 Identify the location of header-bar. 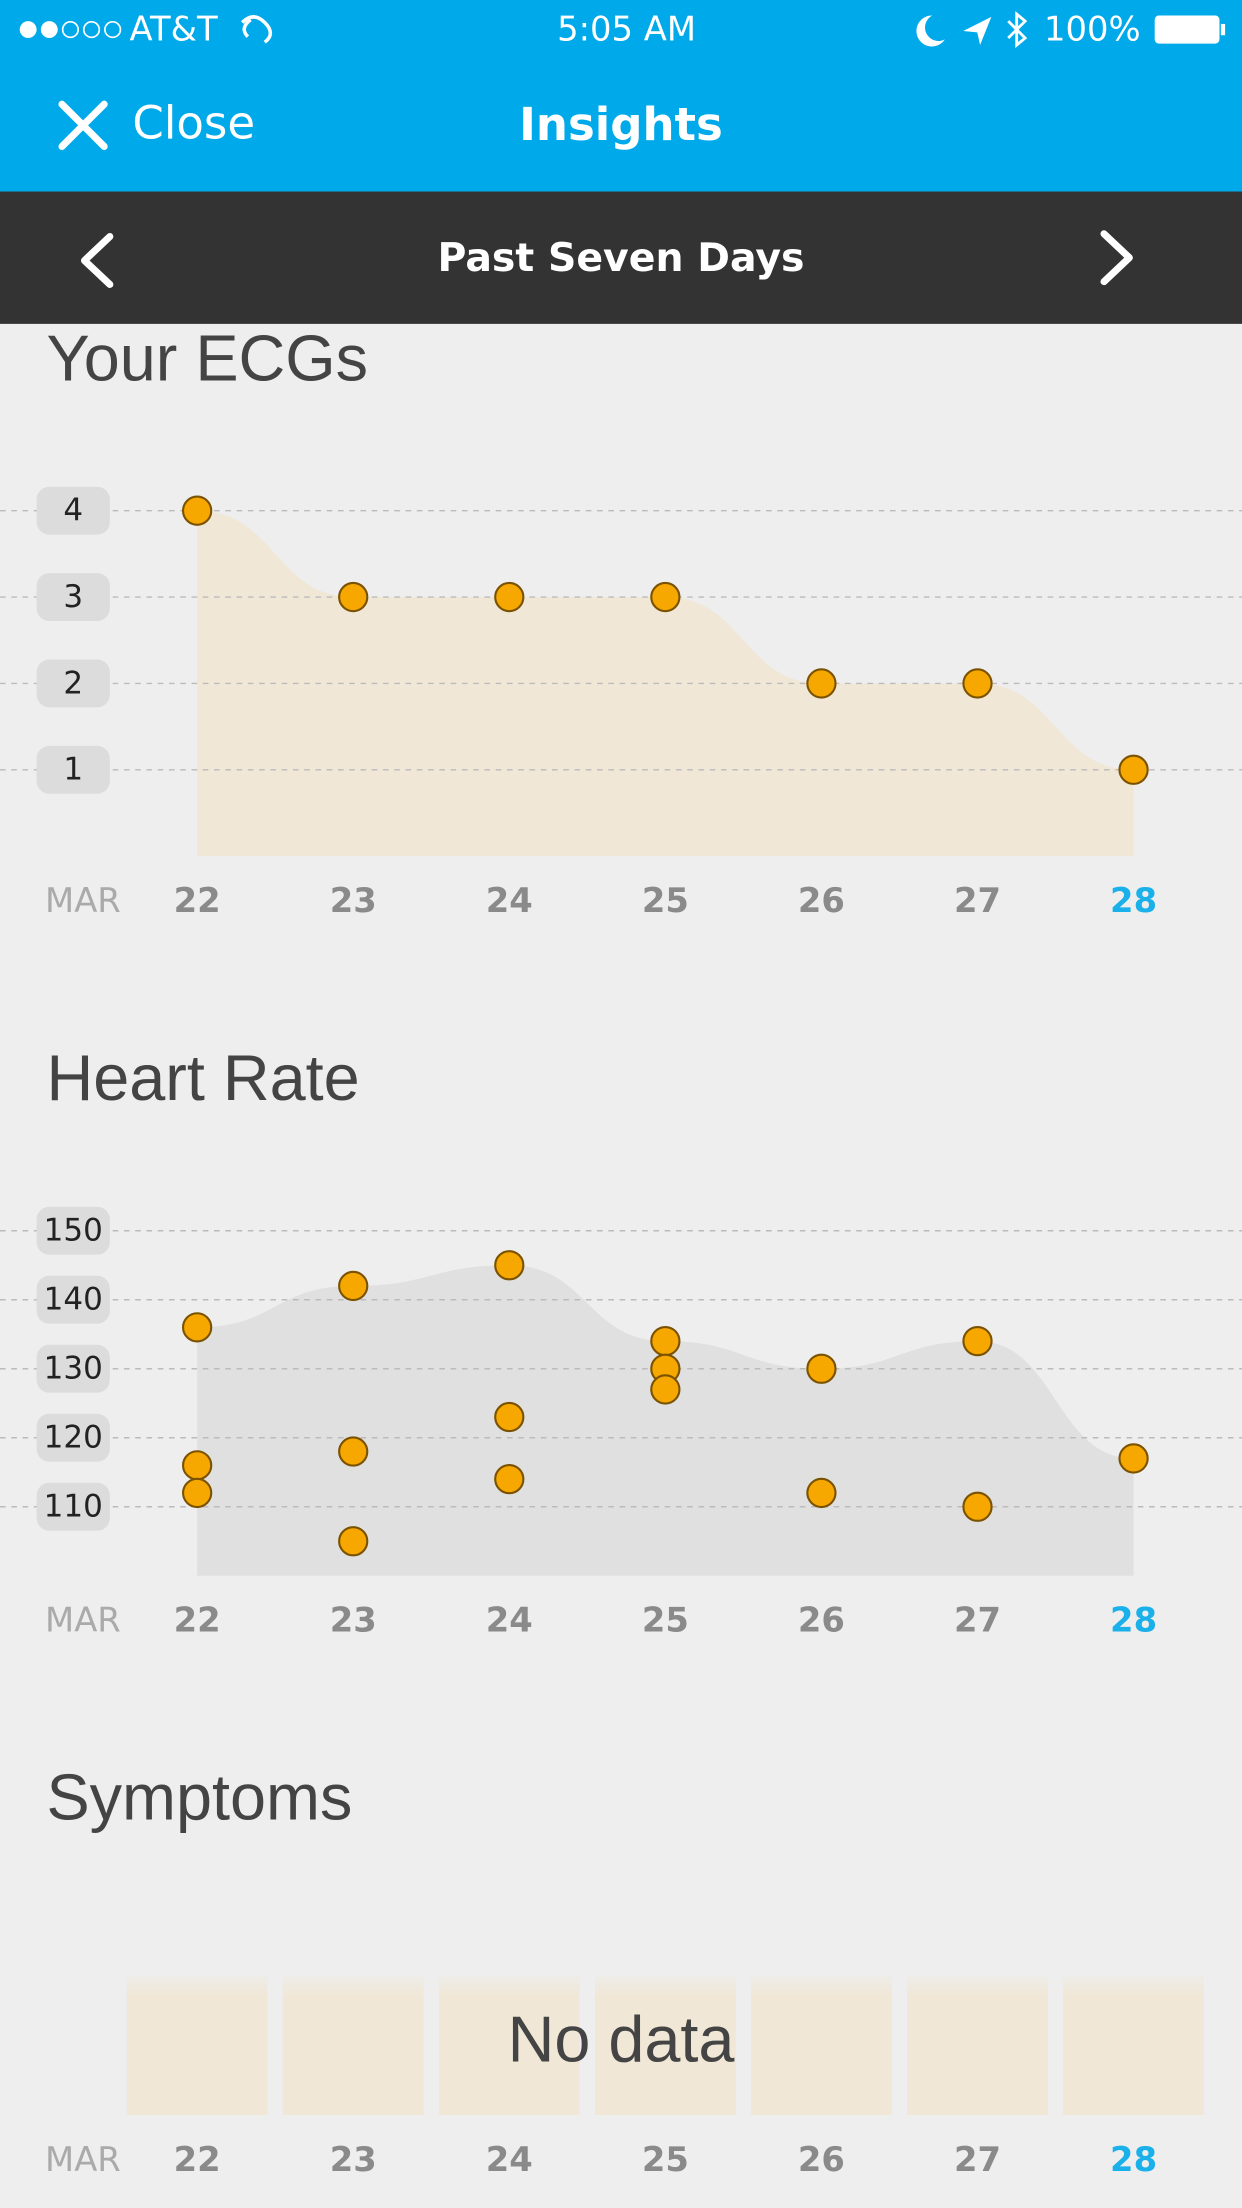
(621, 96).